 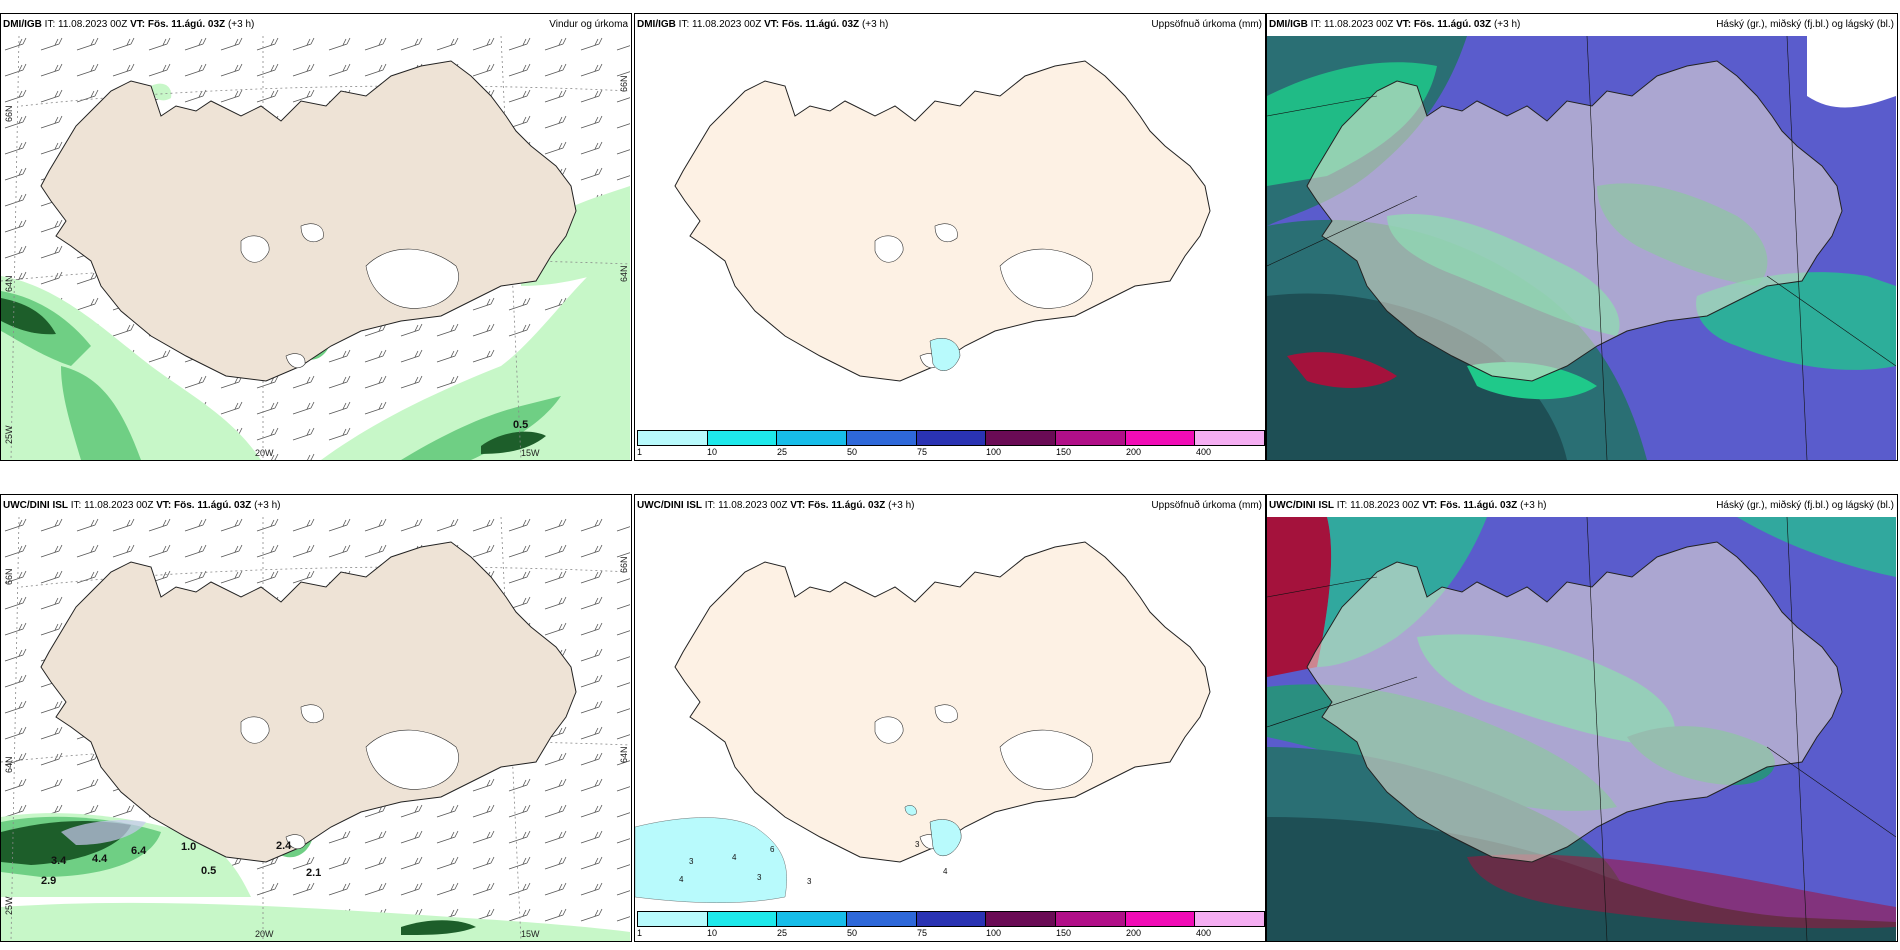 I want to click on precip-colorbar, so click(x=951, y=438).